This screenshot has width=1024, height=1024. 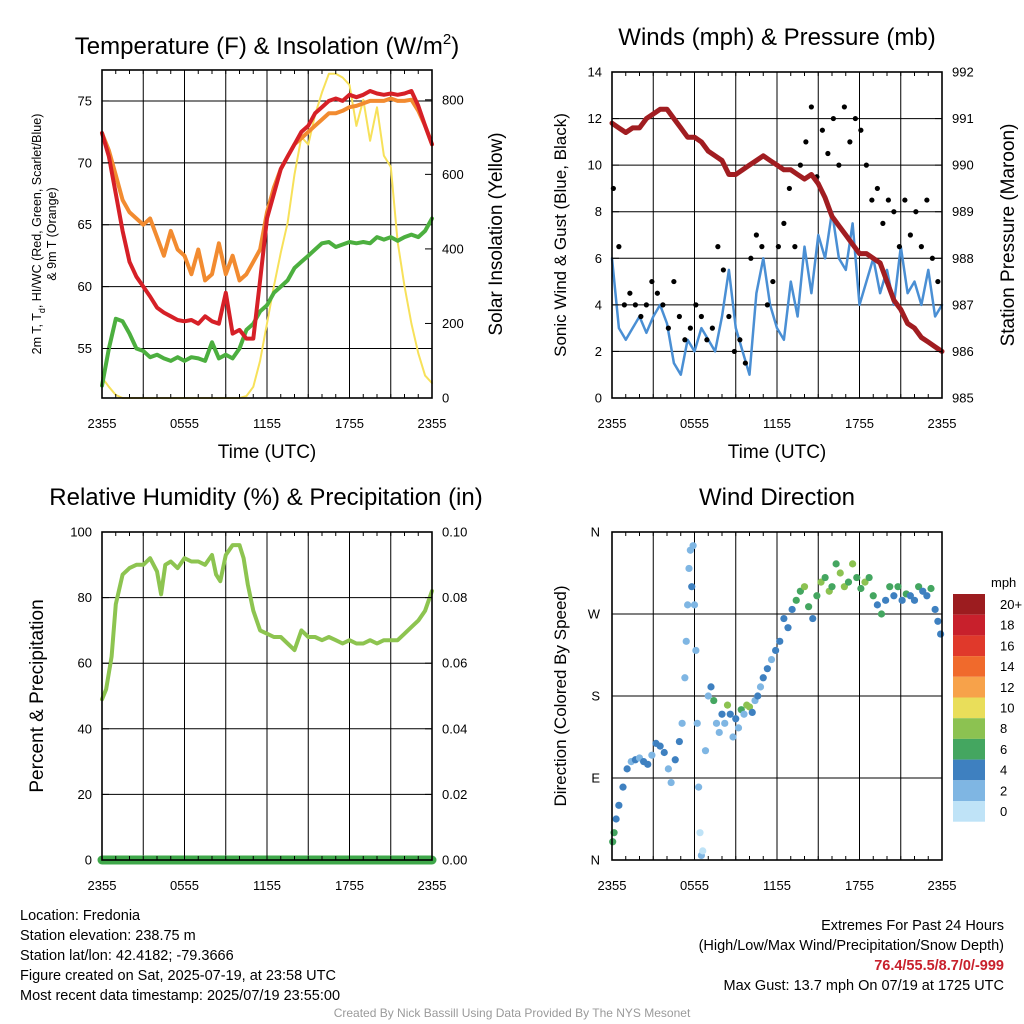 What do you see at coordinates (595, 778) in the screenshot?
I see `direction-chart-ytick-label: E` at bounding box center [595, 778].